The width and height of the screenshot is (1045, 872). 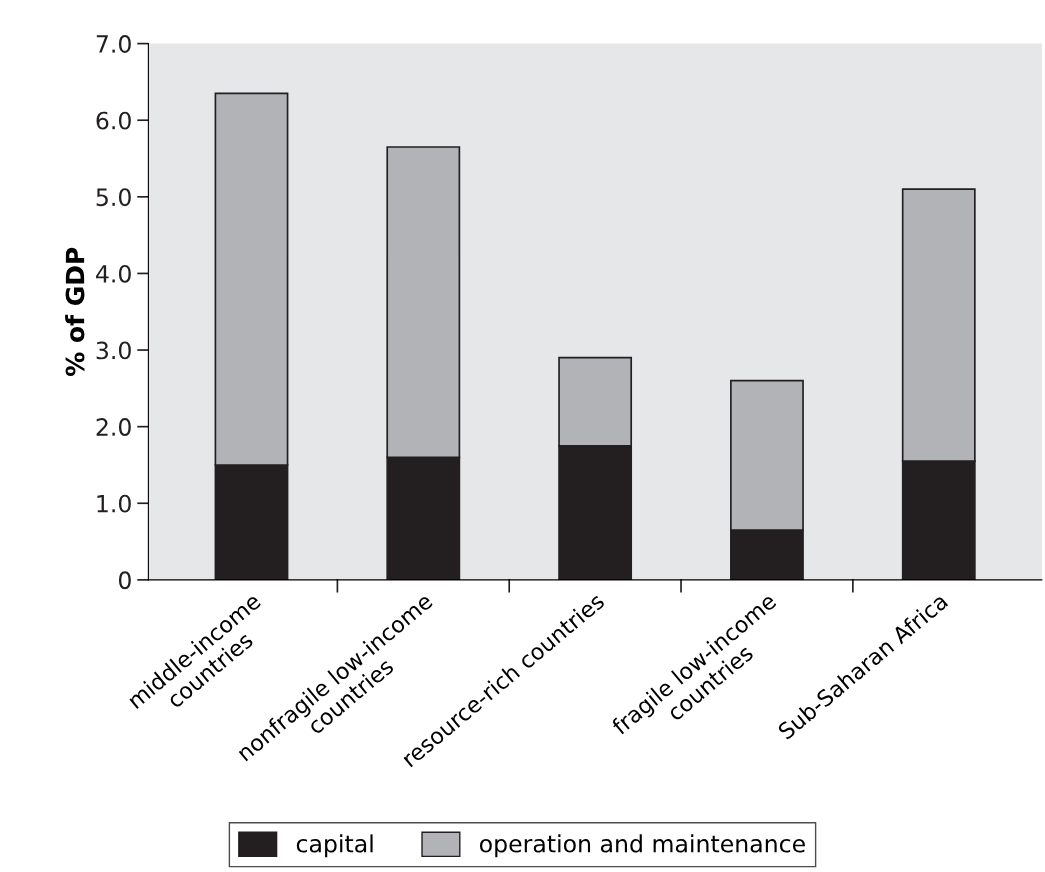 What do you see at coordinates (113, 427) in the screenshot?
I see `y-tick-label: 2.0` at bounding box center [113, 427].